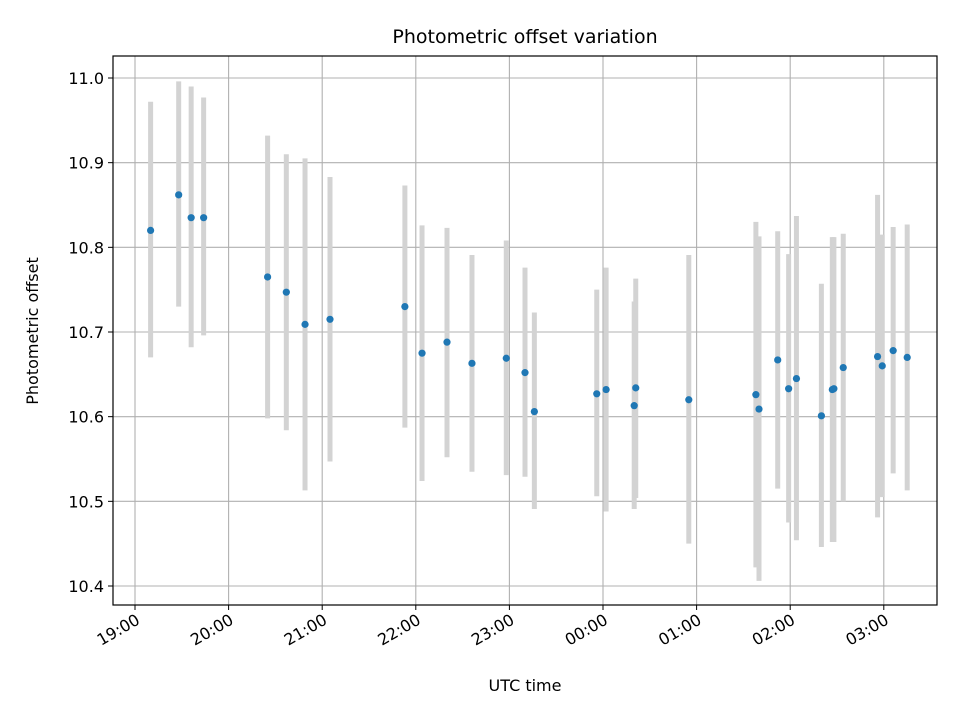 The image size is (960, 720). Describe the element at coordinates (86, 163) in the screenshot. I see `y-tick-label: 10.9` at that location.